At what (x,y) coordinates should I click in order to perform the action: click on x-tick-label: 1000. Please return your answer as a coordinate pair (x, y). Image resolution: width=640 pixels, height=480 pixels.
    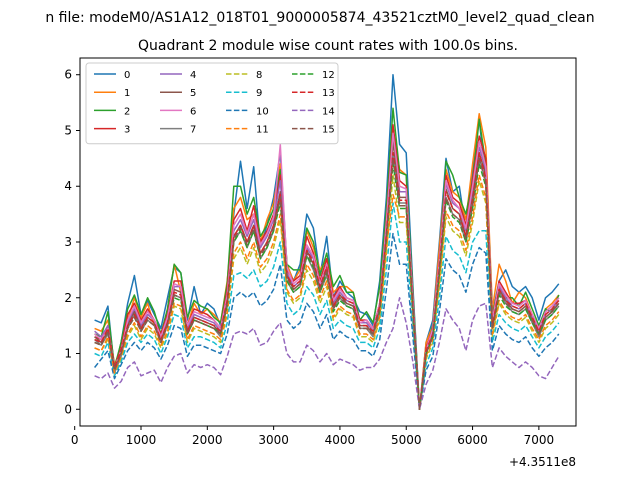
    Looking at the image, I should click on (141, 440).